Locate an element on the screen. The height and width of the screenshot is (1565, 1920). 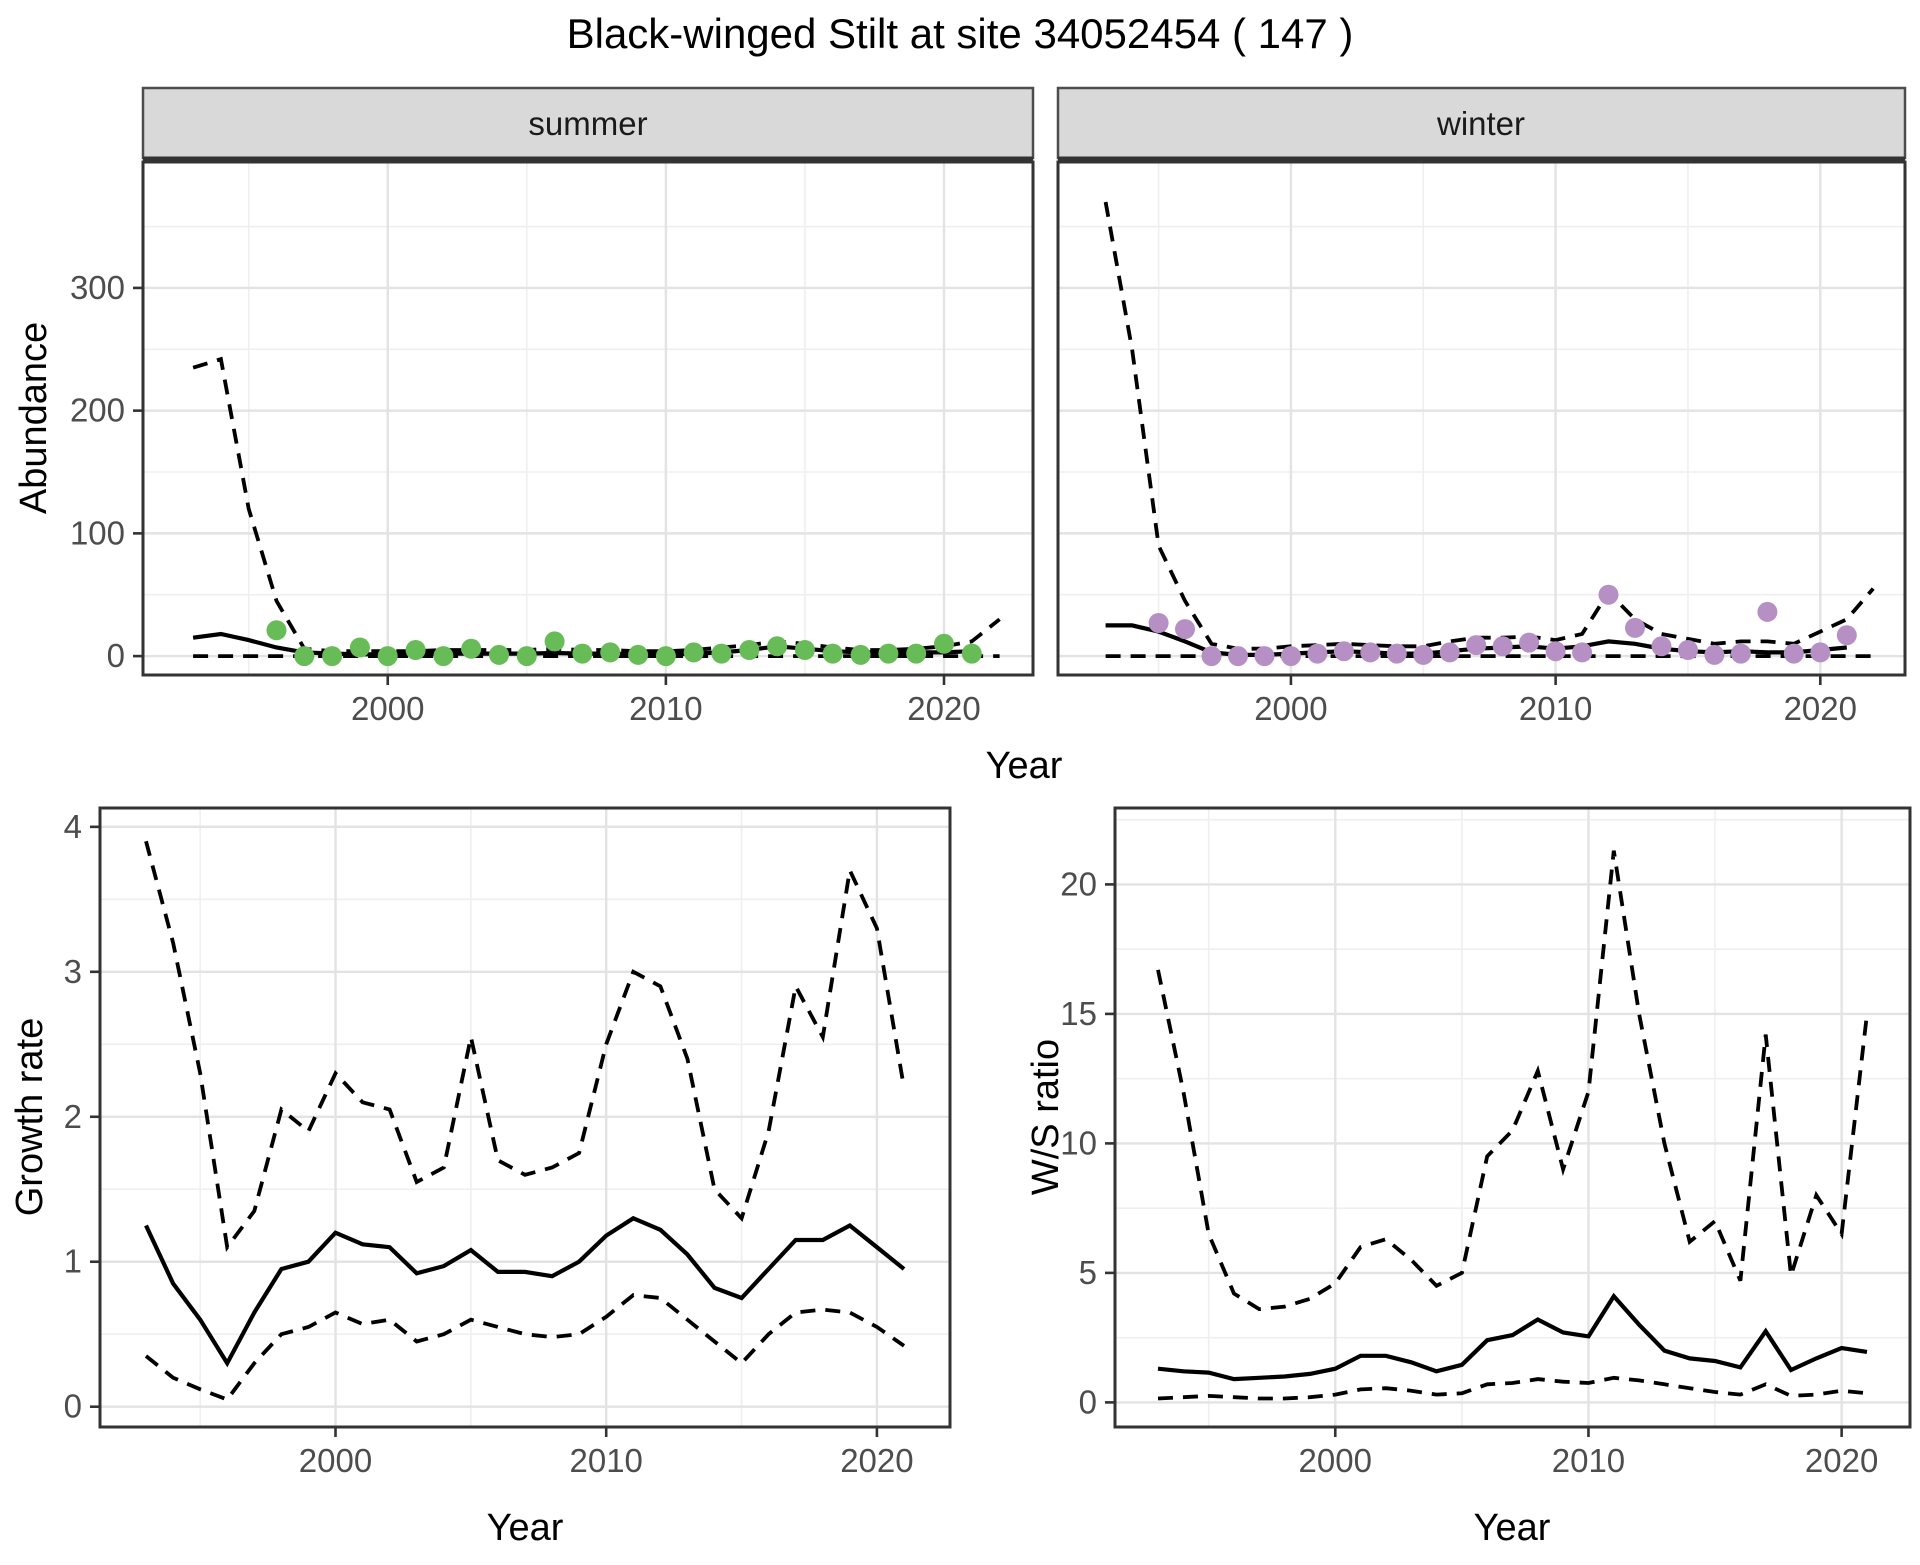
growth-upper_ci-line is located at coordinates (525, 1046).